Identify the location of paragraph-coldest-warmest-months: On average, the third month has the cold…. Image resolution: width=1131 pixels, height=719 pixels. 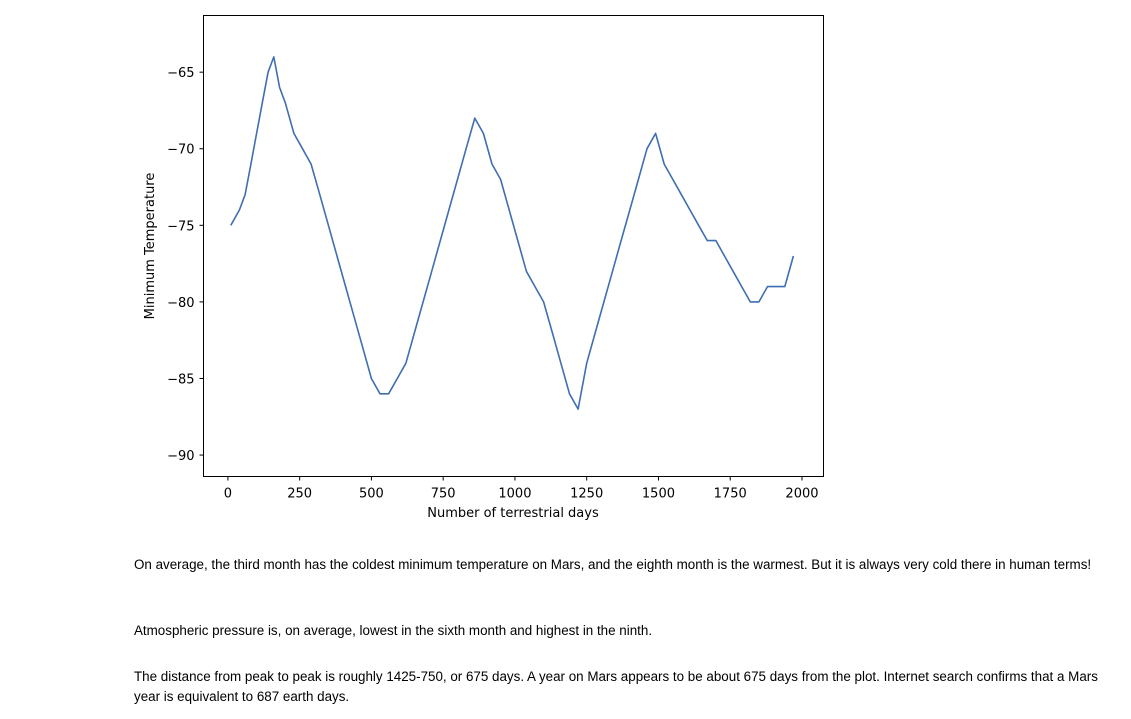
(613, 564).